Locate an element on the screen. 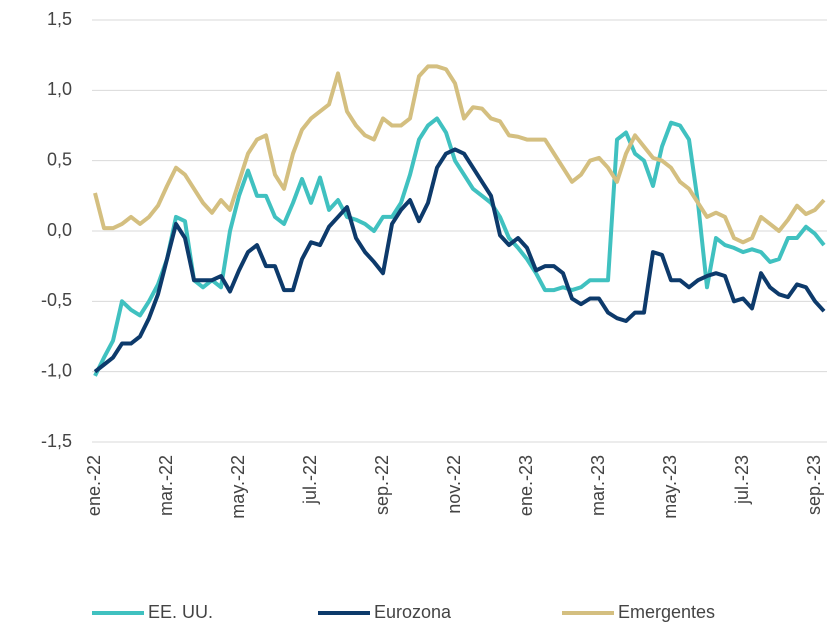 The image size is (827, 628). x-tick-label: sep.-23 is located at coordinates (814, 485).